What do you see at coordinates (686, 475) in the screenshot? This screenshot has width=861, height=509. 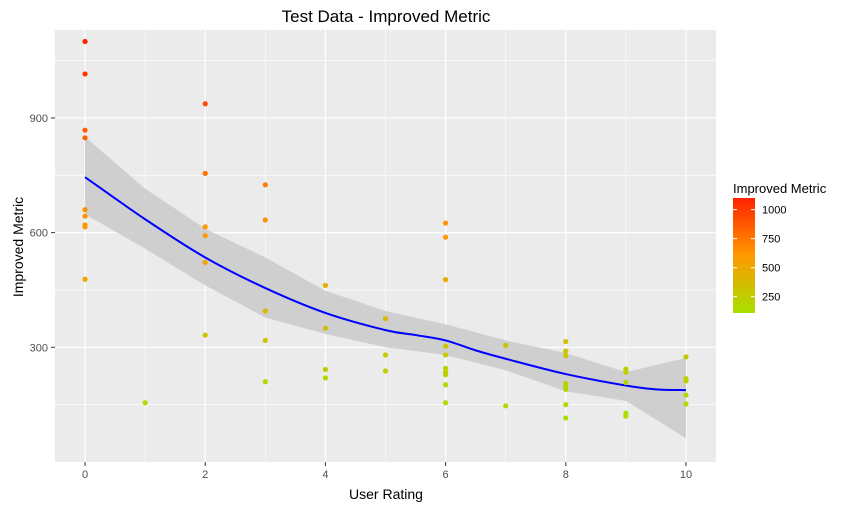 I see `x-tick-label: 10` at bounding box center [686, 475].